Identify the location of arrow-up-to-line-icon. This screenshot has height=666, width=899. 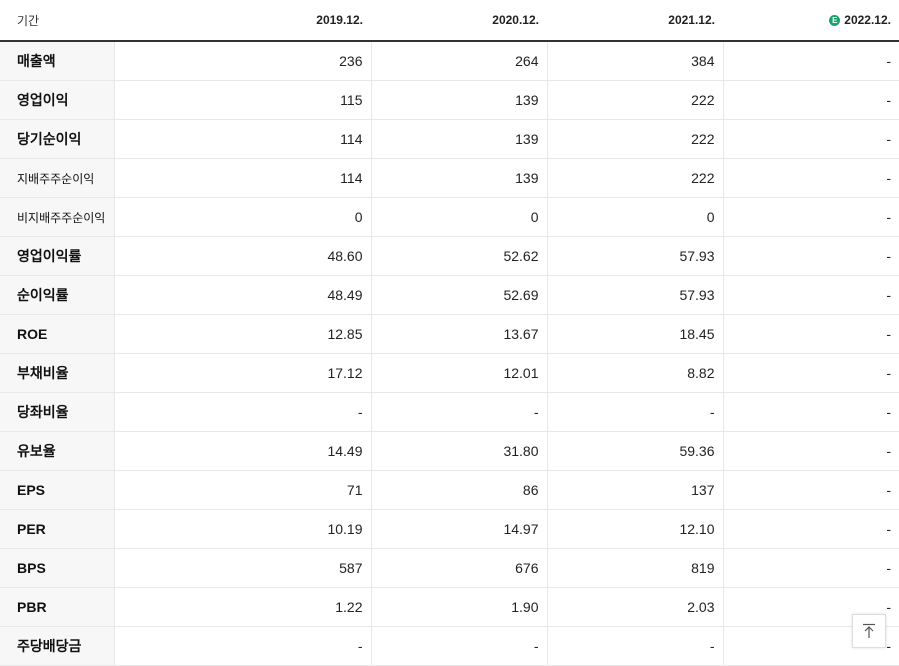
(869, 630).